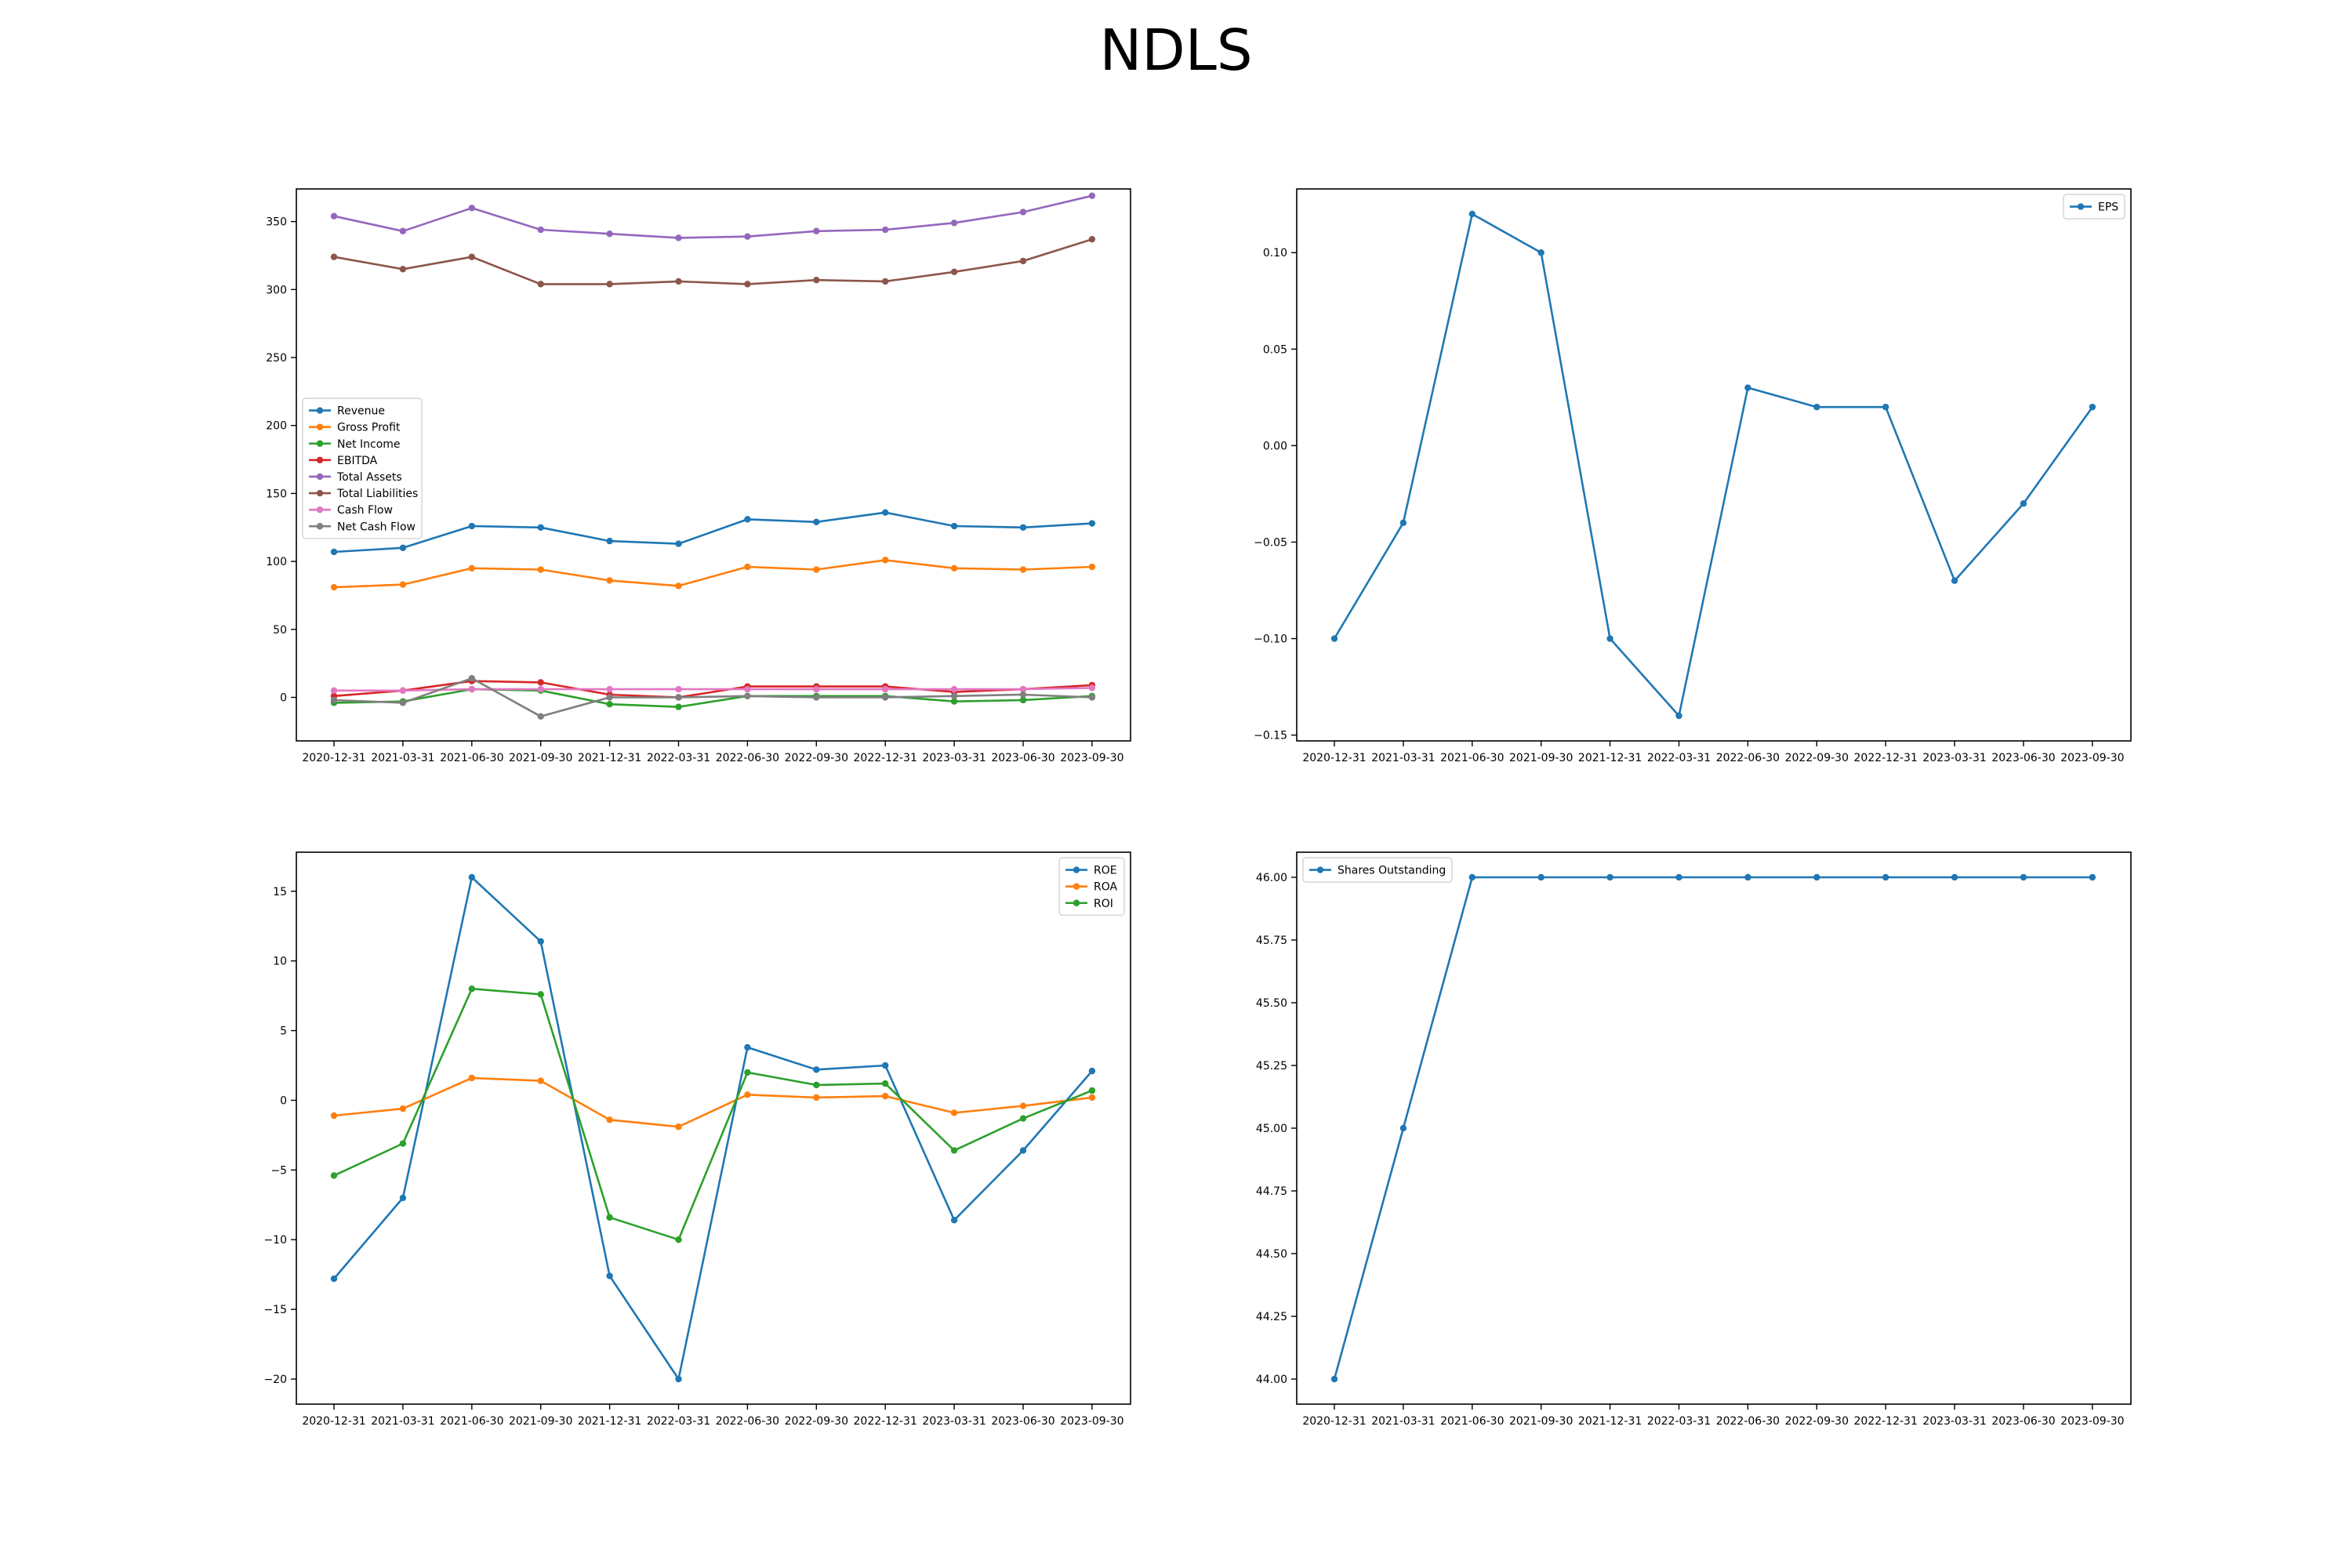 The width and height of the screenshot is (2352, 1568). Describe the element at coordinates (369, 444) in the screenshot. I see `legend-label: Net Income` at that location.